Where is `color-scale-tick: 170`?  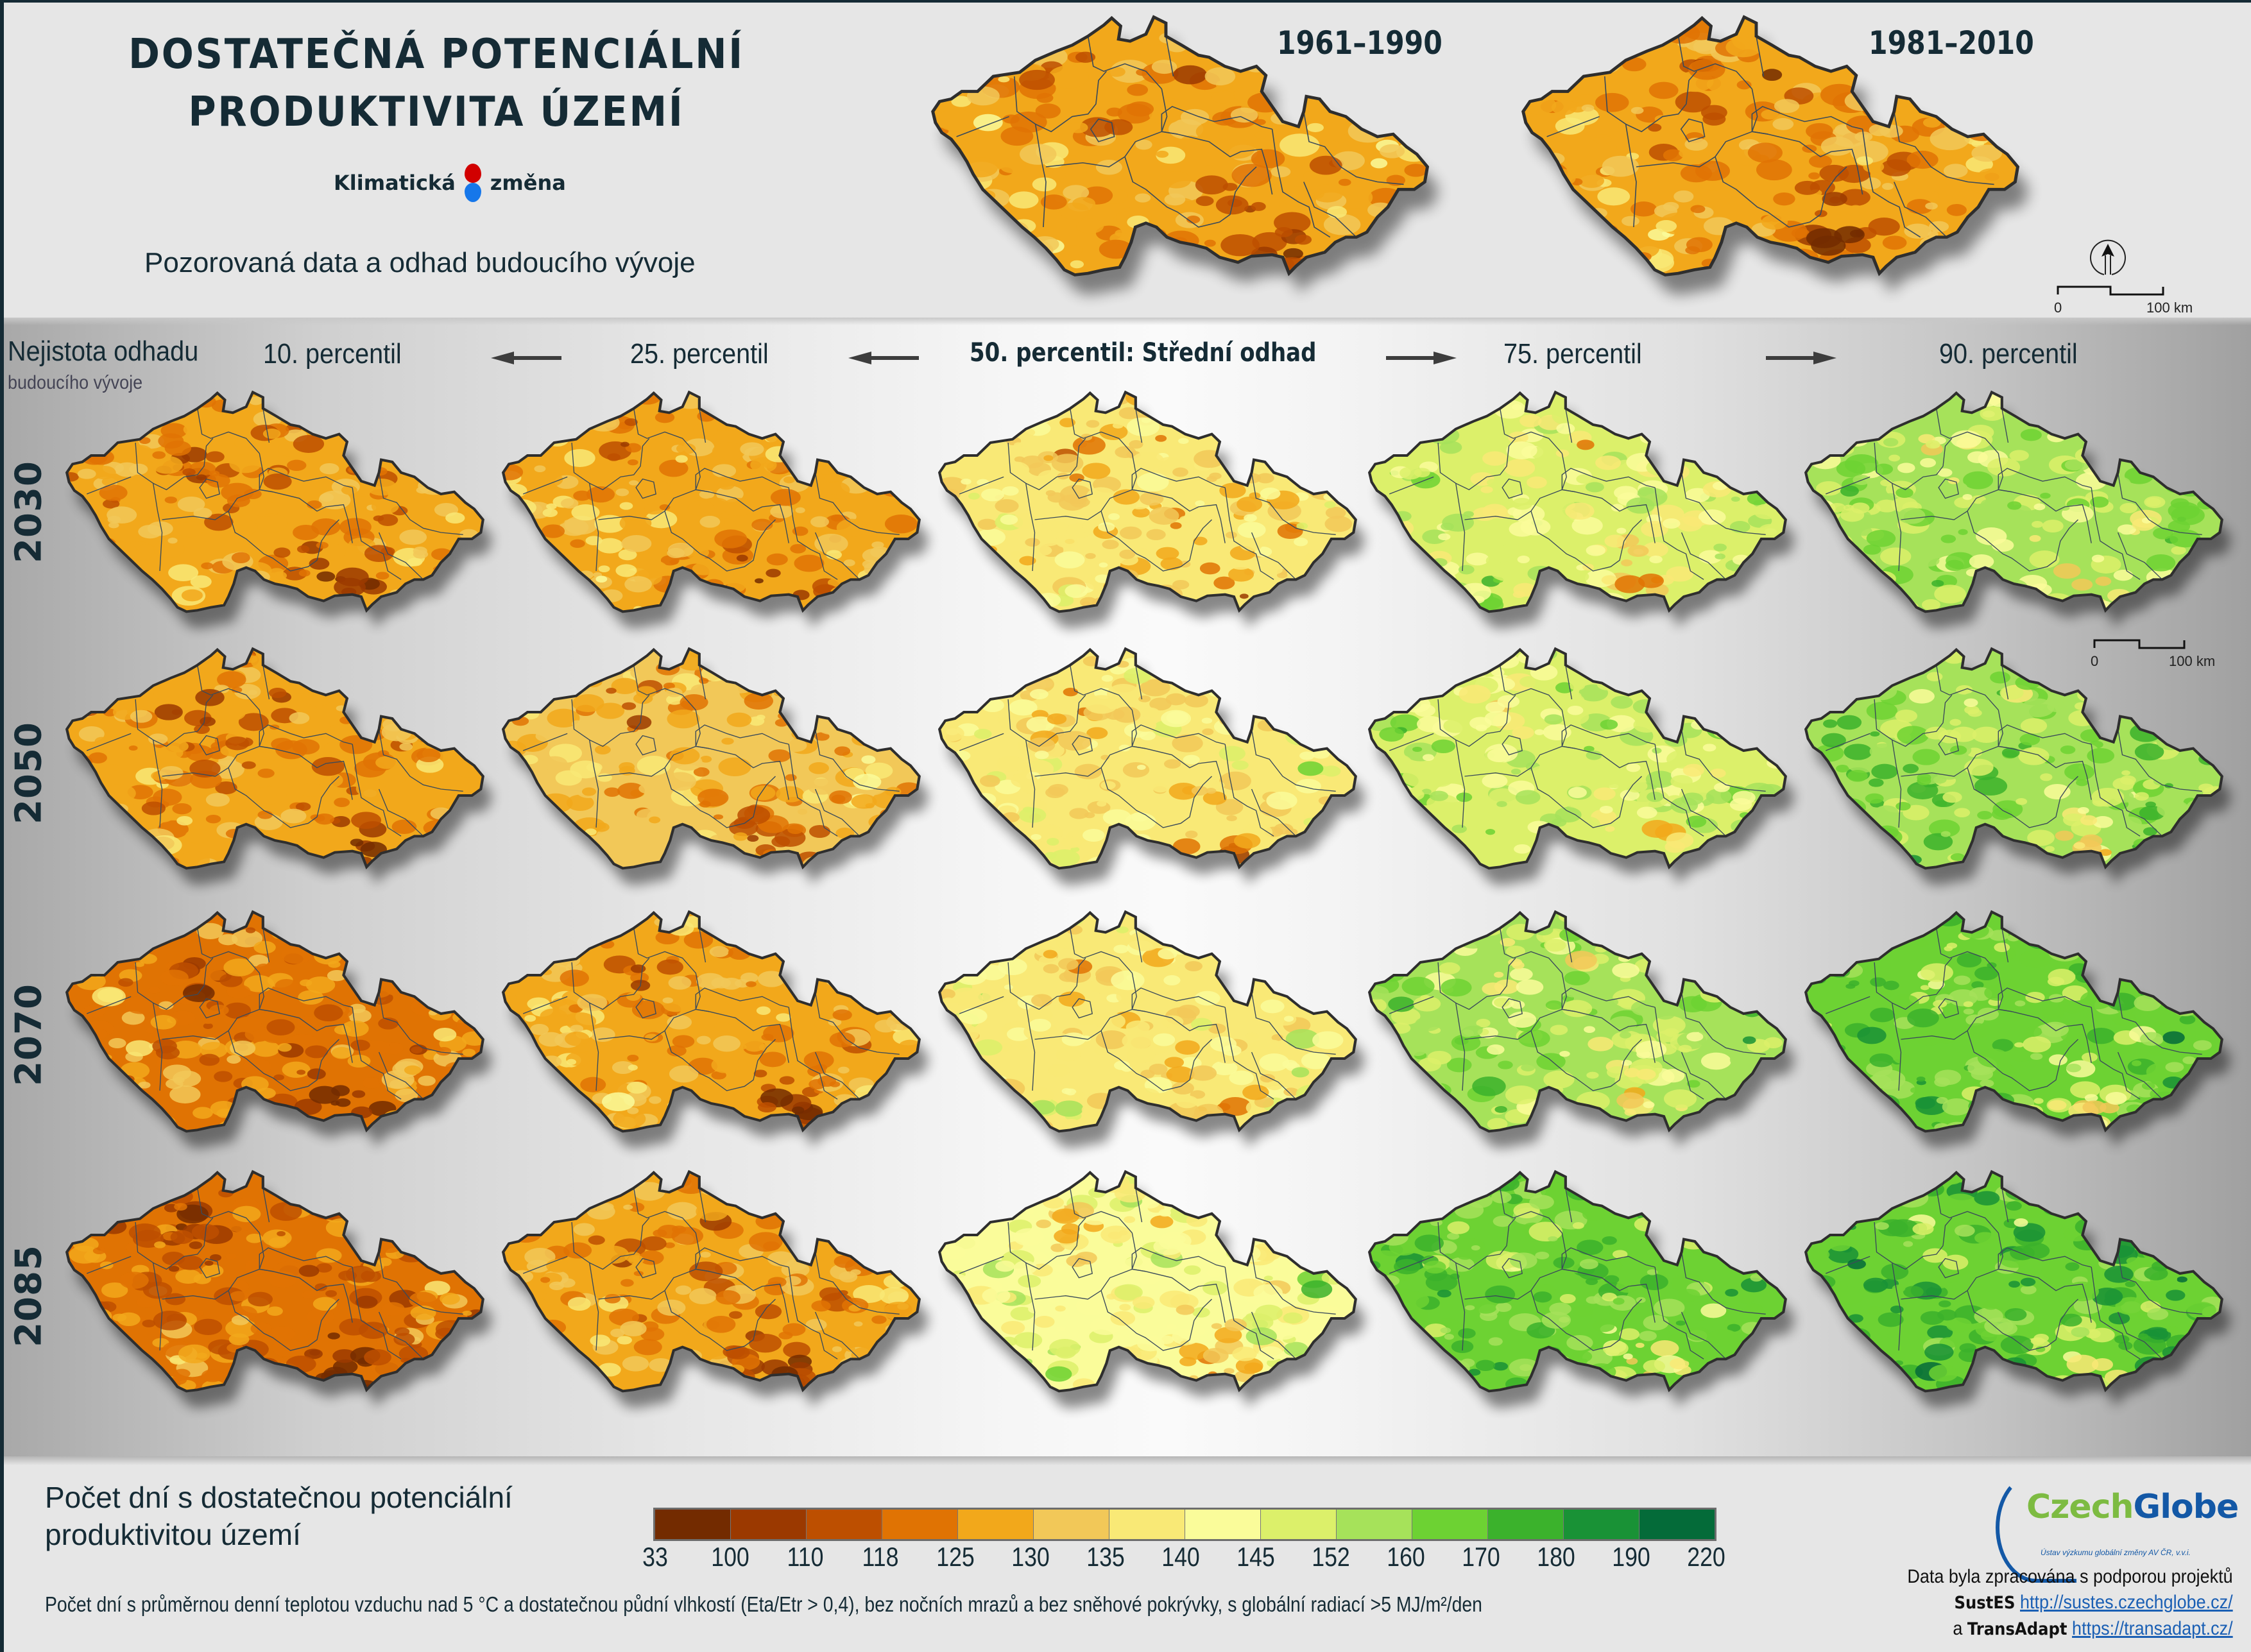
color-scale-tick: 170 is located at coordinates (1481, 1557).